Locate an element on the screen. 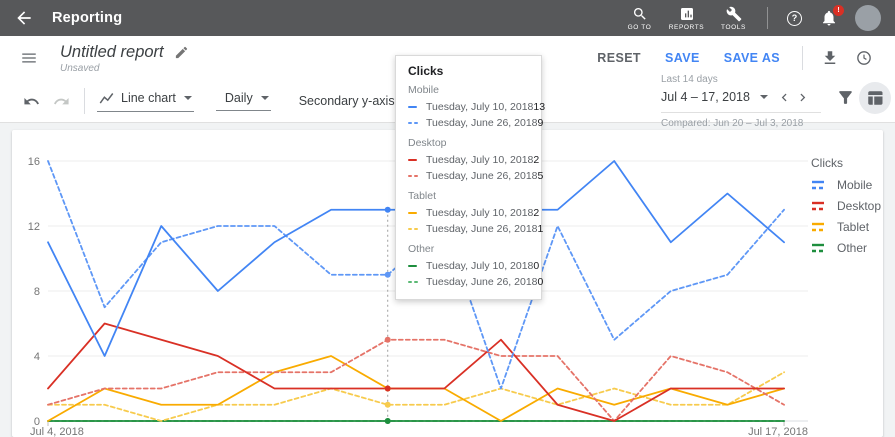 This screenshot has height=437, width=895. chevron-left-icon is located at coordinates (784, 97).